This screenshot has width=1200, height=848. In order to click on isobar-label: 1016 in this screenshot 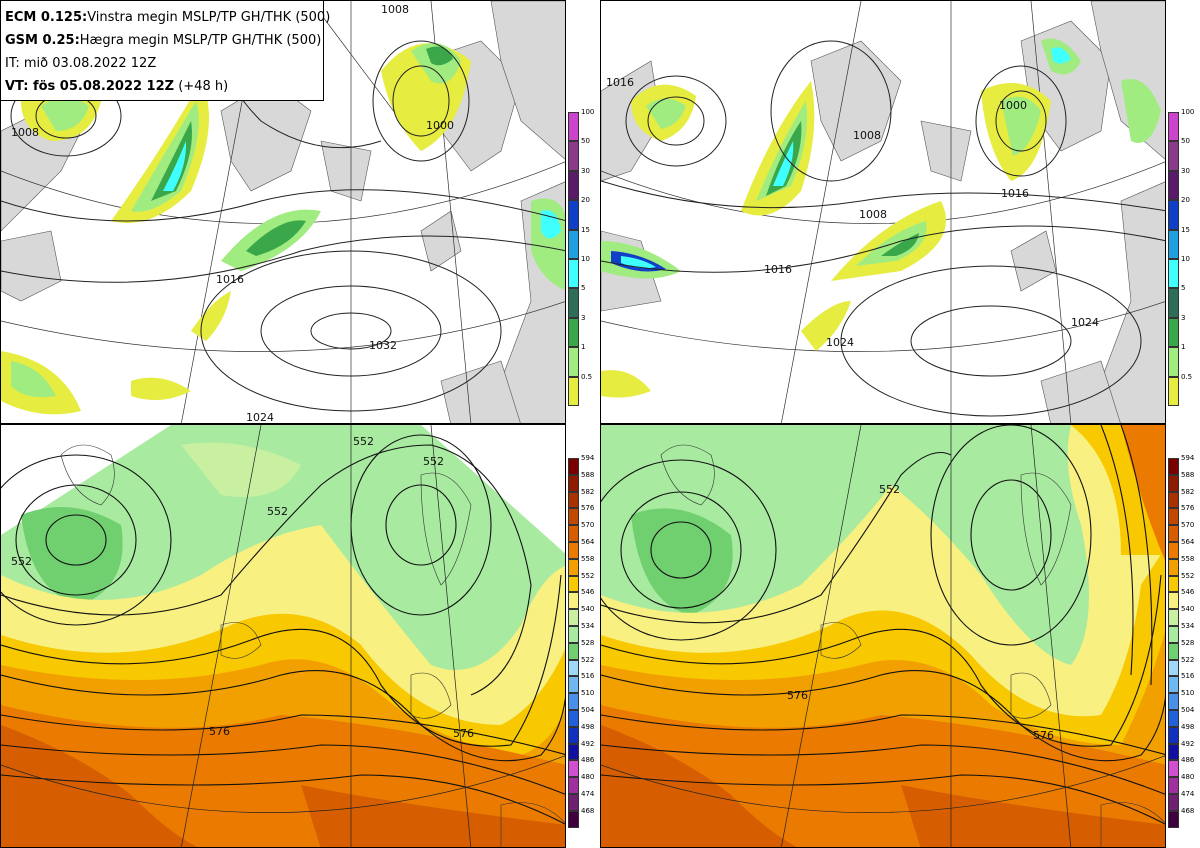, I will do `click(620, 82)`.